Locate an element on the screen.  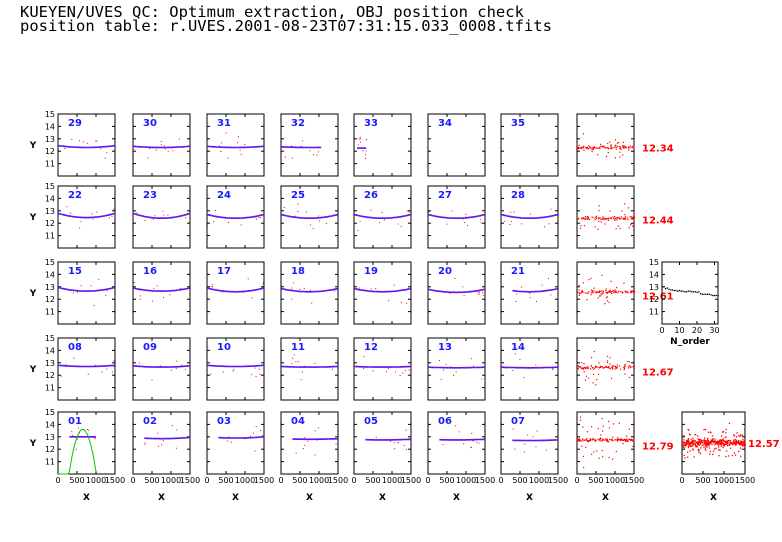
x-tick-label: 10 is located at coordinates (679, 330).